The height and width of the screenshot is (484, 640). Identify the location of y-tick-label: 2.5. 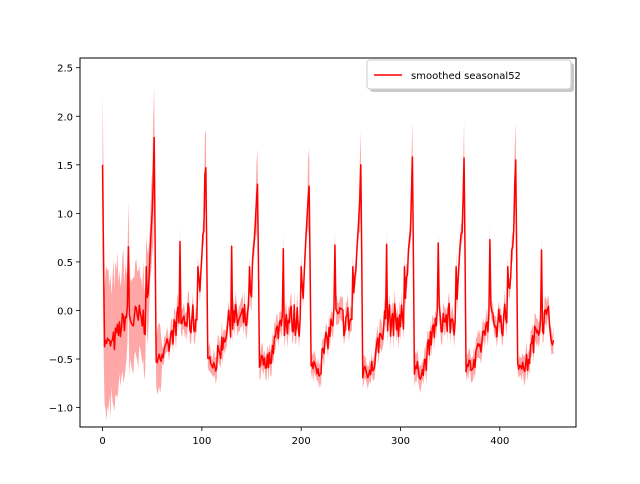
(65, 69).